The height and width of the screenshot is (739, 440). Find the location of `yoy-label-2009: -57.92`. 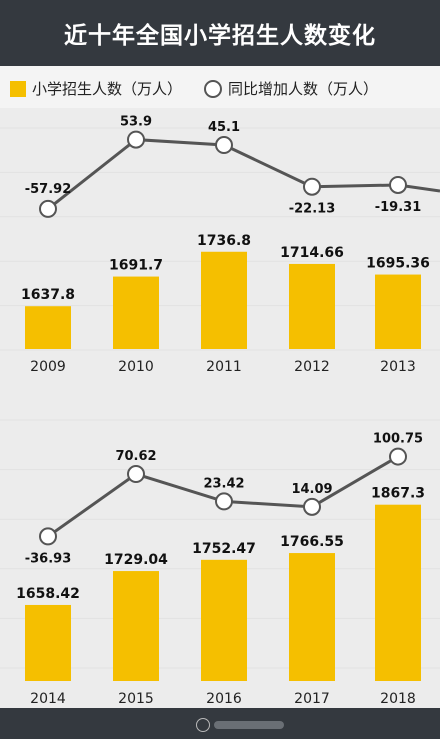

yoy-label-2009: -57.92 is located at coordinates (48, 189).